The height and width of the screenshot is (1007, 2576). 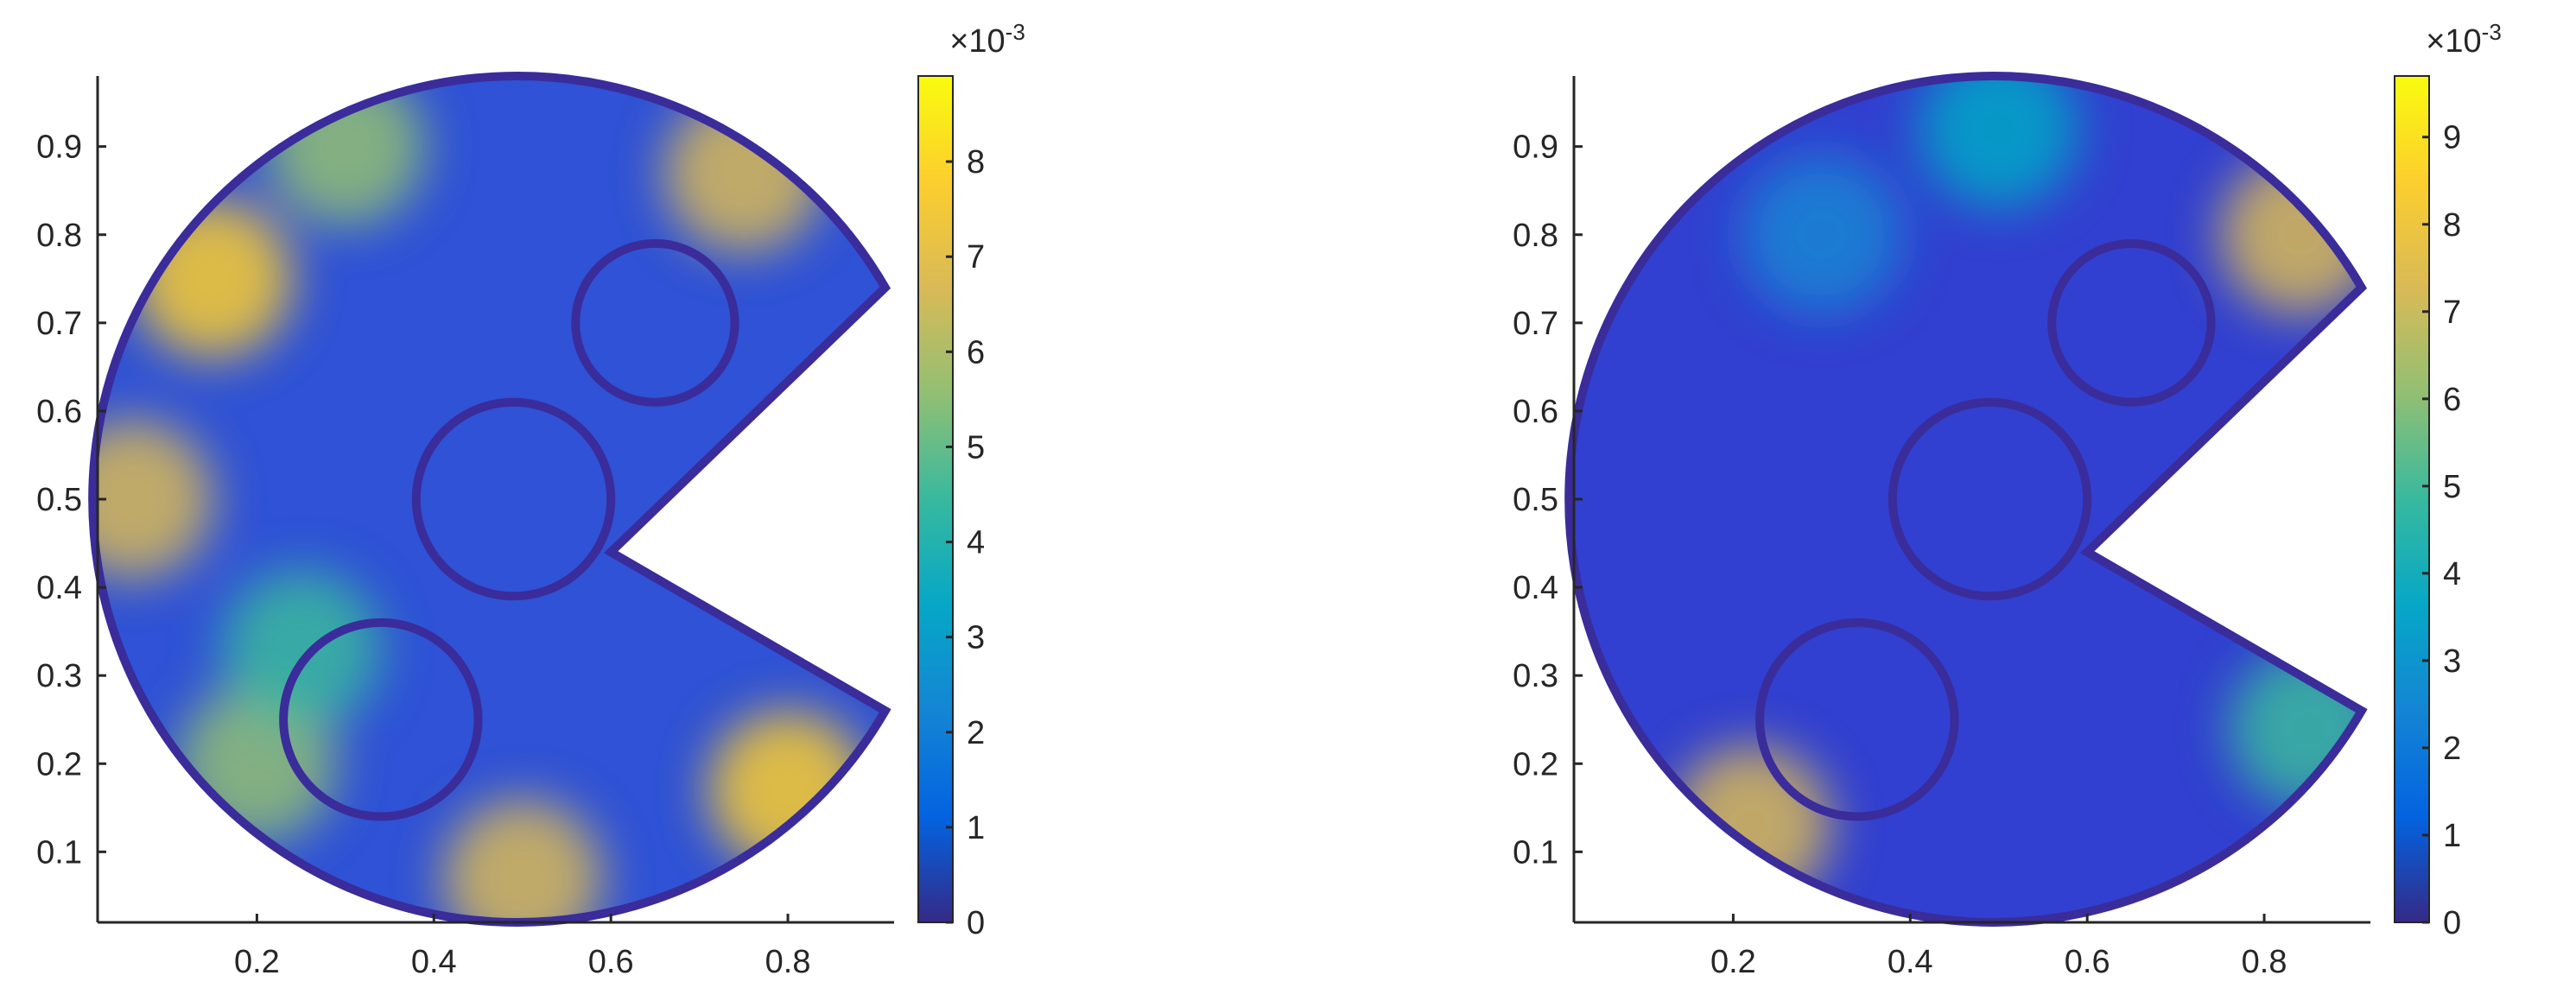 I want to click on colorbar-2: 0 1 2 3 4 5 6 7 8 9 ×10⁻³, so click(x=2448, y=480).